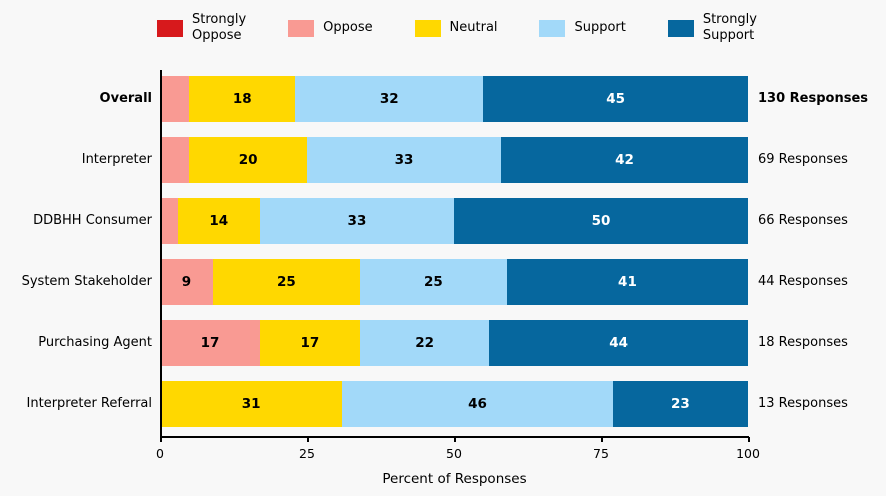  I want to click on bar-row-ddbhh-consumer: DDBHH Consumer 14 33 50 66 Responses, so click(443, 220).